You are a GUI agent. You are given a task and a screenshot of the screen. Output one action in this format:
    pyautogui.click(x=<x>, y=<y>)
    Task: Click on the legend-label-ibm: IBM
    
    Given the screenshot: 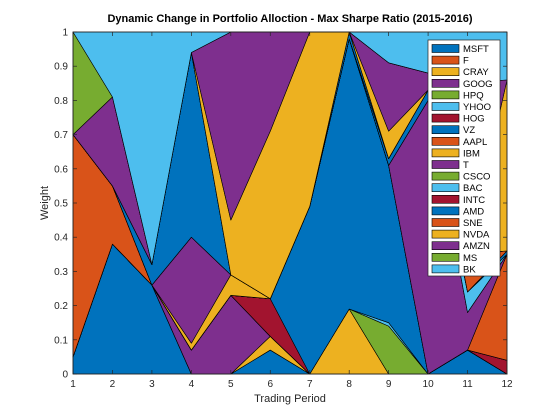 What is the action you would take?
    pyautogui.click(x=471, y=153)
    